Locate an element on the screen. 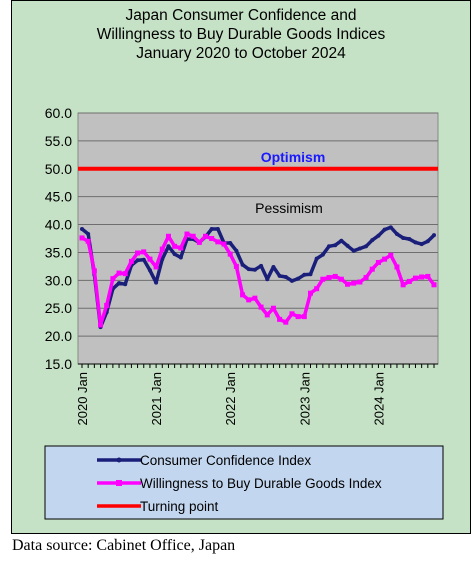  y-tick-label: 45.0 is located at coordinates (58, 197).